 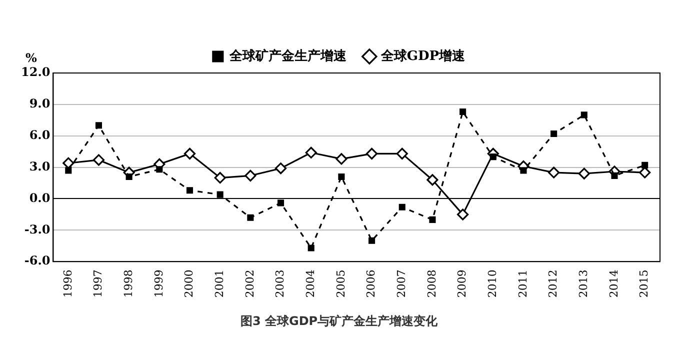 I want to click on x-tick-label: 2015, so click(x=644, y=284).